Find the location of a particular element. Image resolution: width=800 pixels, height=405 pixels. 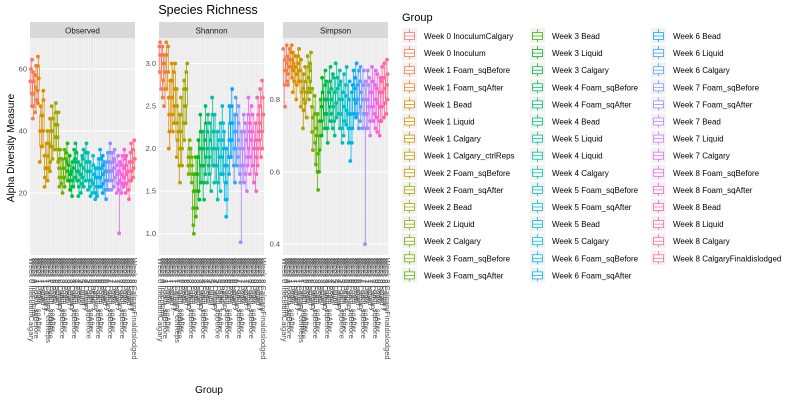

y-tick-label: 2.0 is located at coordinates (151, 148).